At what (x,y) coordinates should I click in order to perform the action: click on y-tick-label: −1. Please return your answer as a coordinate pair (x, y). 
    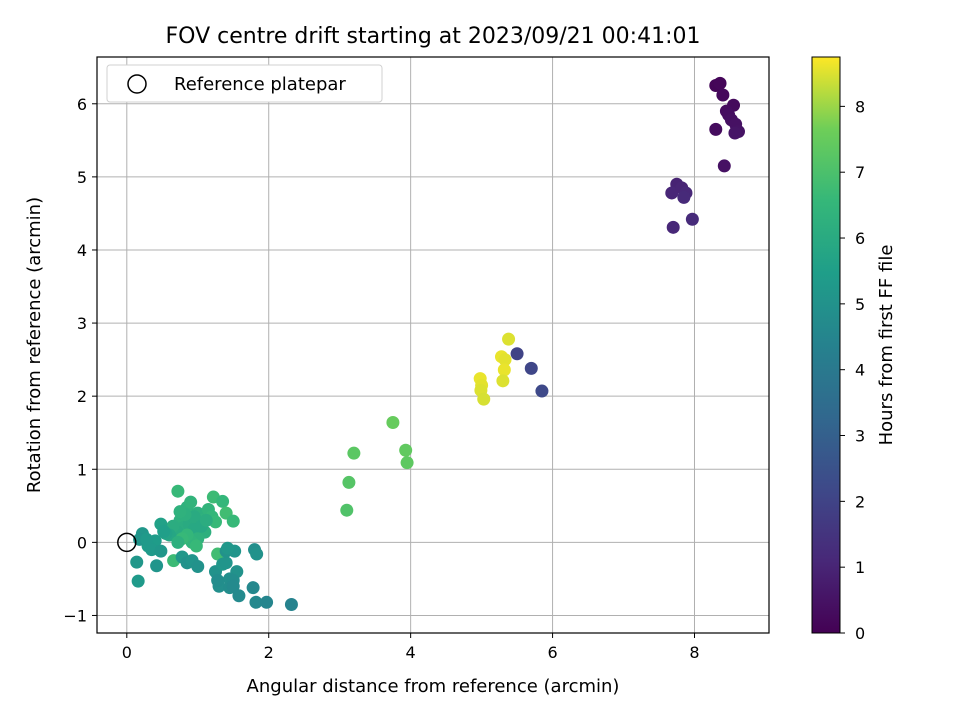
    Looking at the image, I should click on (75, 615).